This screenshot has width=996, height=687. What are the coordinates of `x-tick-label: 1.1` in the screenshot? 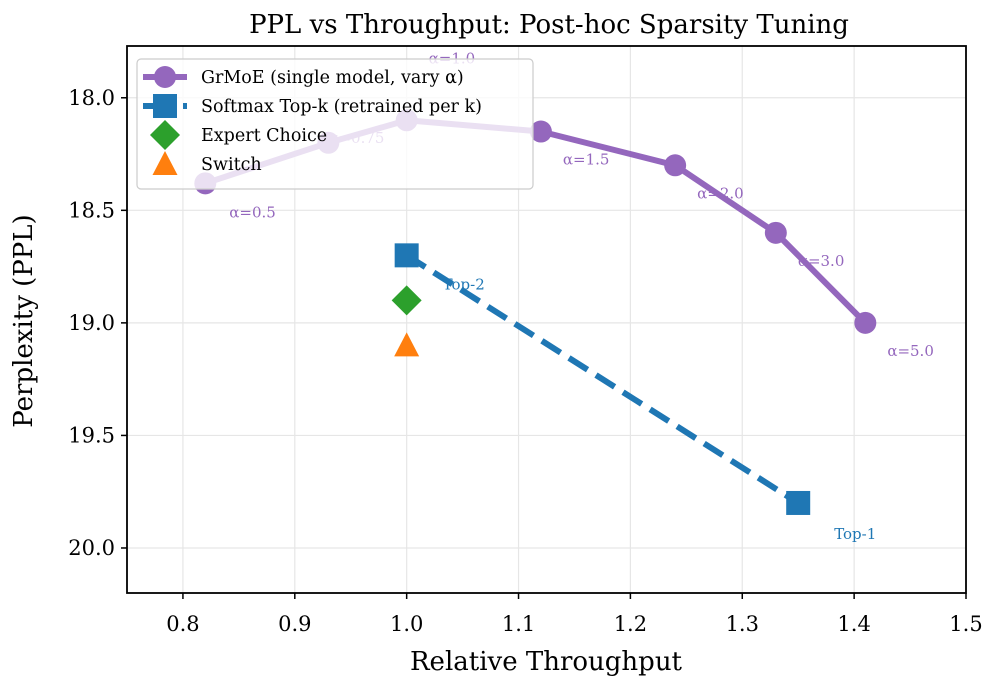 It's located at (518, 624).